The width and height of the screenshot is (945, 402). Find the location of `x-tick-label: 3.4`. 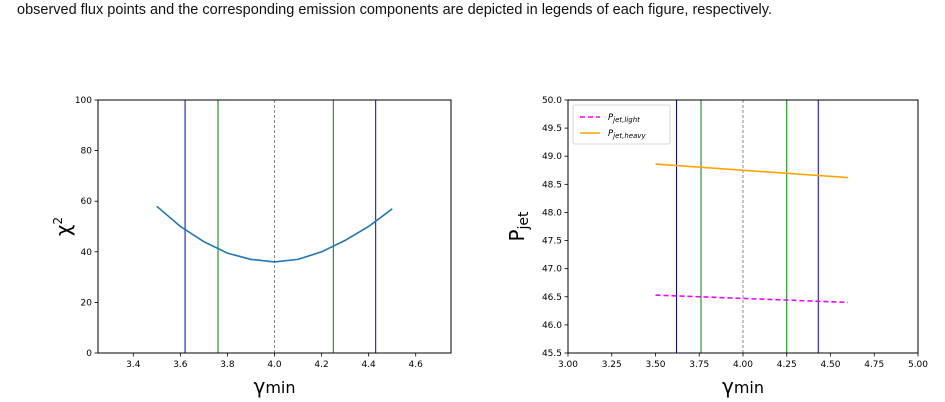

x-tick-label: 3.4 is located at coordinates (133, 365).